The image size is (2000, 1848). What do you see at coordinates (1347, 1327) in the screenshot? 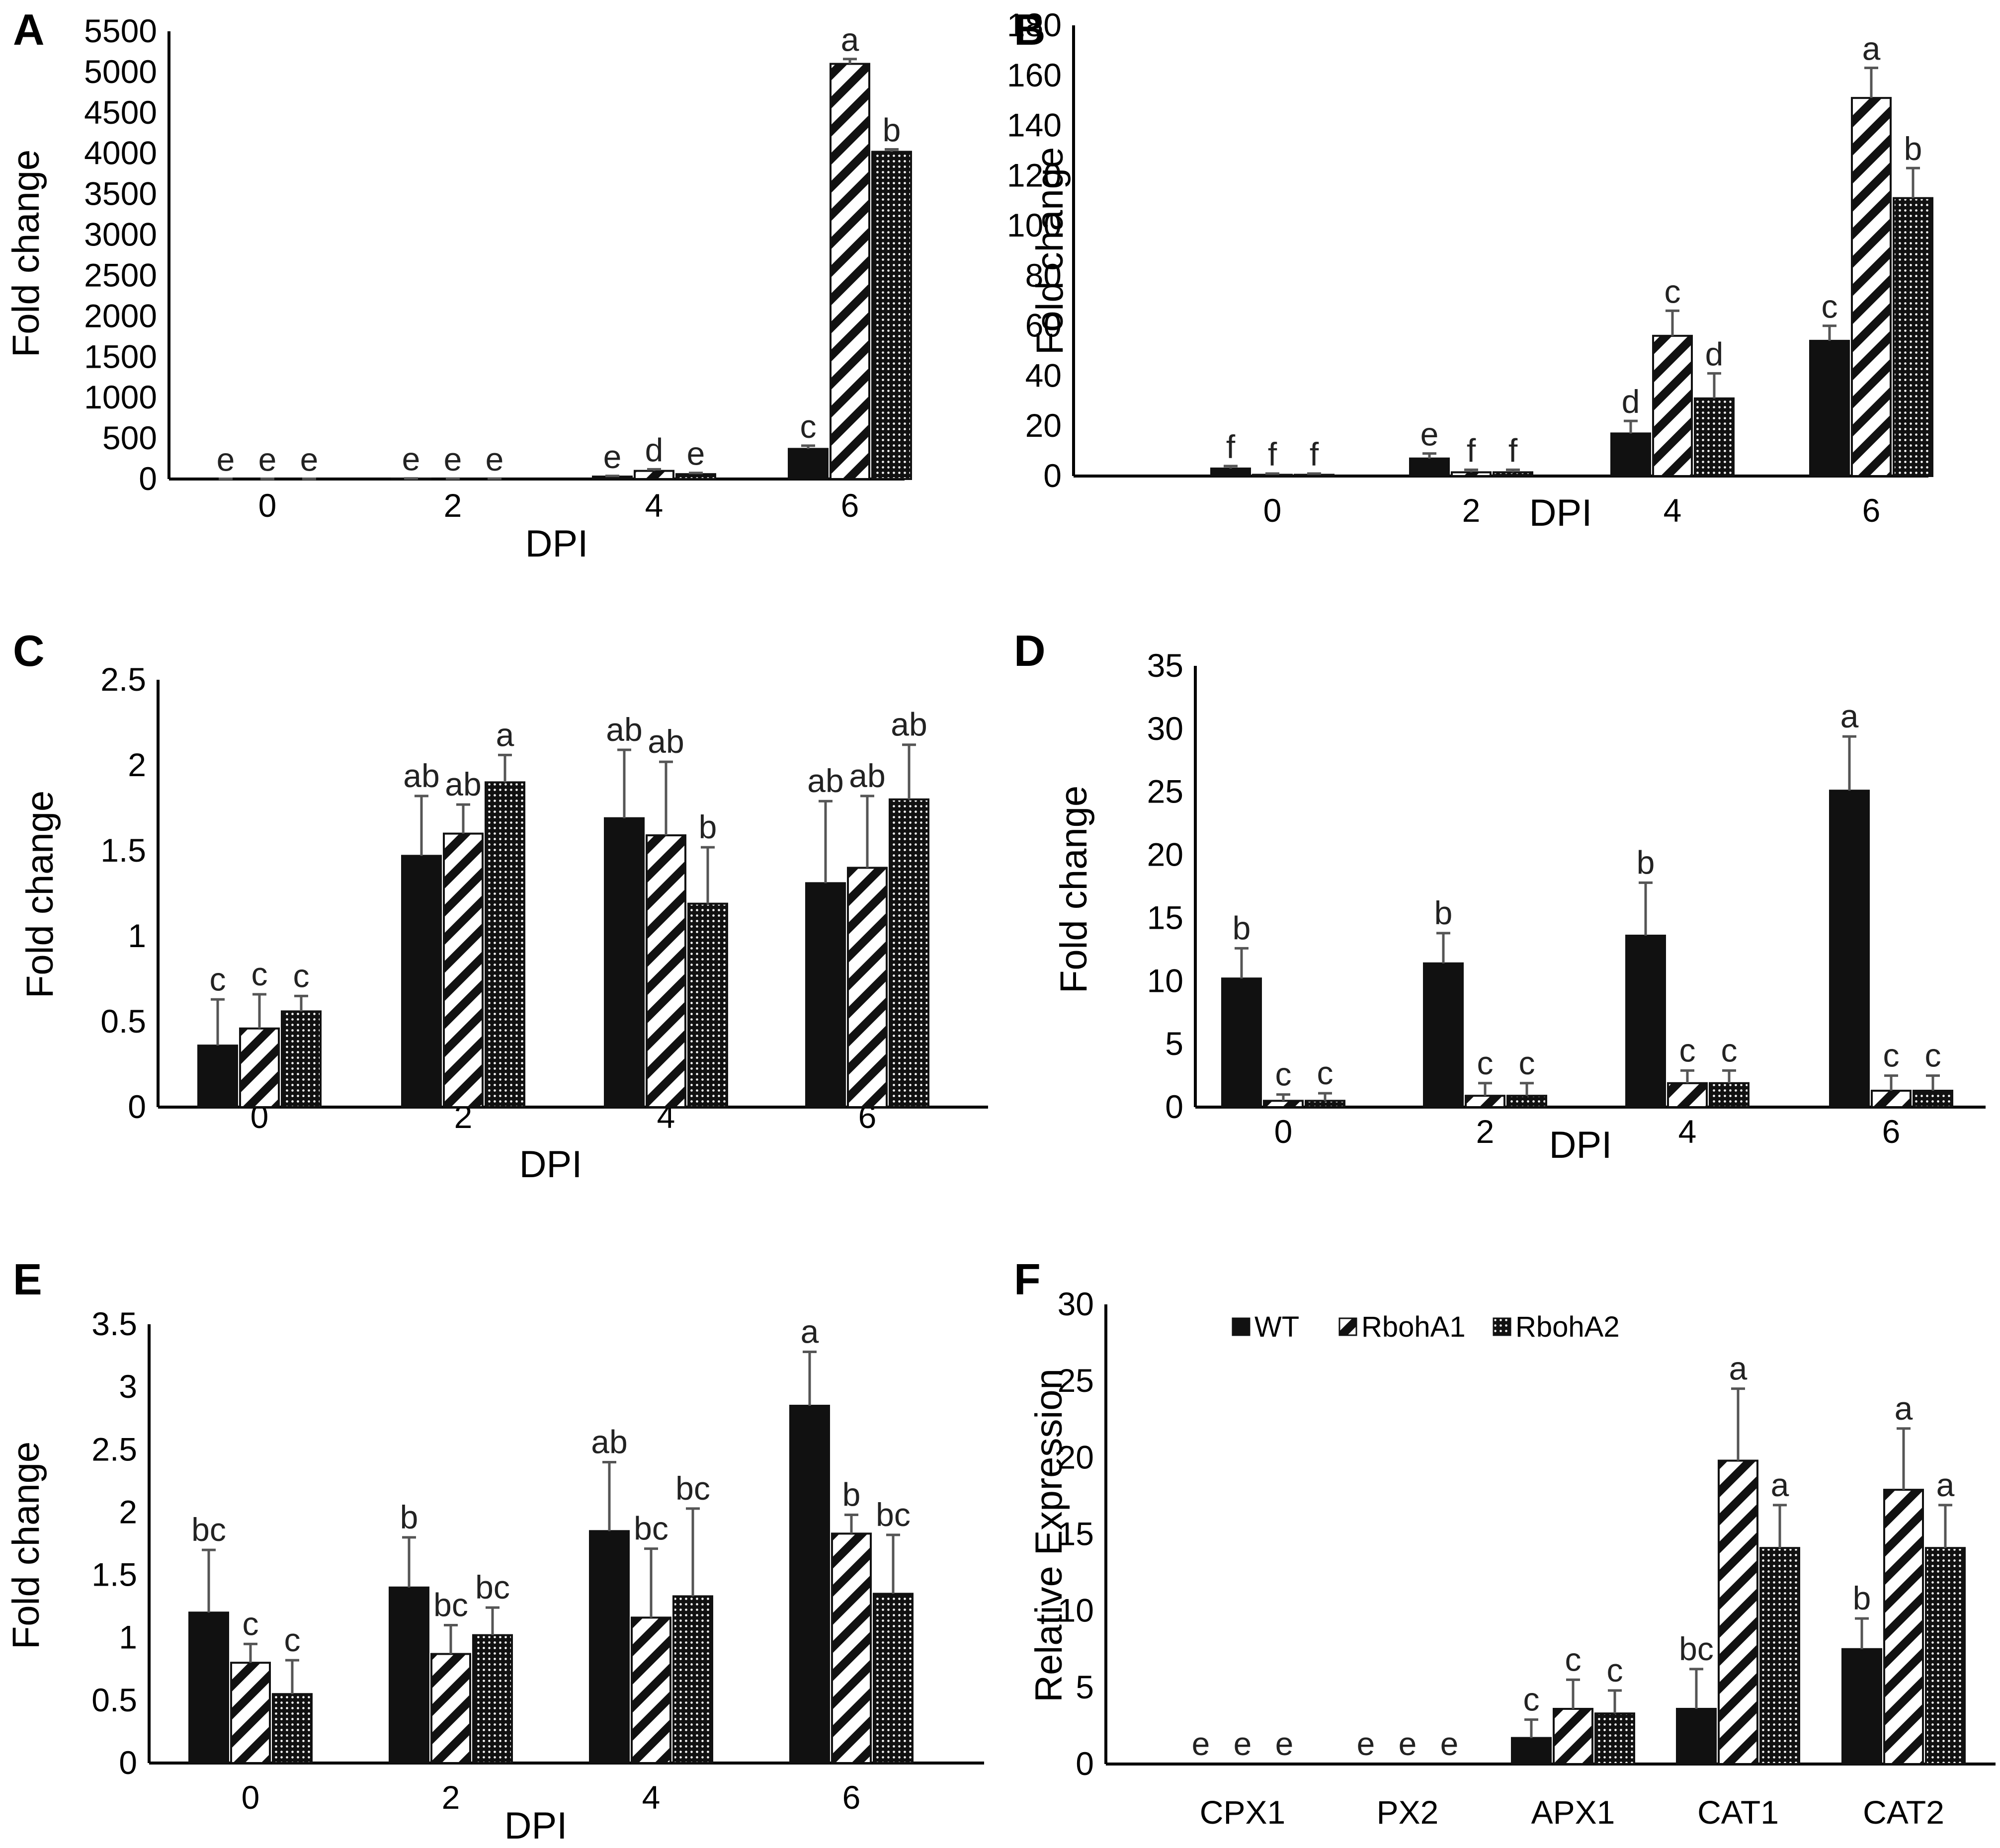
I see `legend-swatch-rboha1` at bounding box center [1347, 1327].